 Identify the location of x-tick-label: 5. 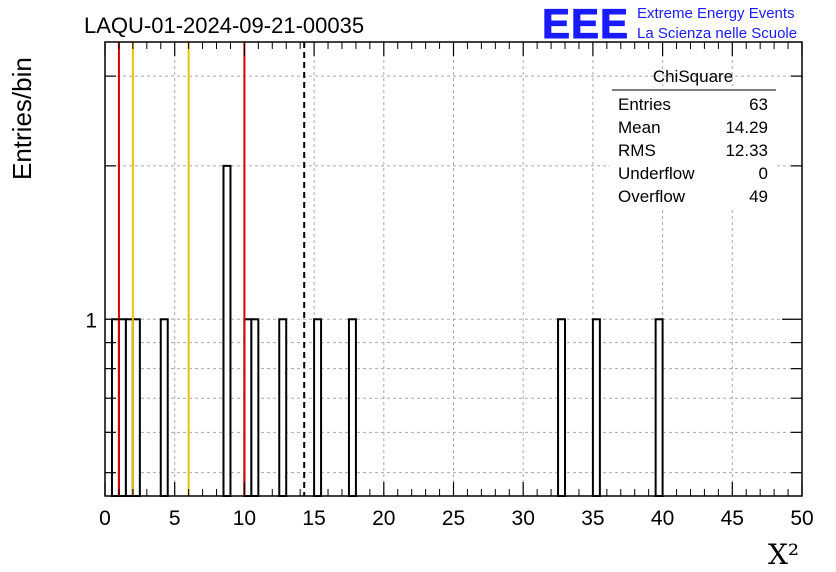
(175, 518).